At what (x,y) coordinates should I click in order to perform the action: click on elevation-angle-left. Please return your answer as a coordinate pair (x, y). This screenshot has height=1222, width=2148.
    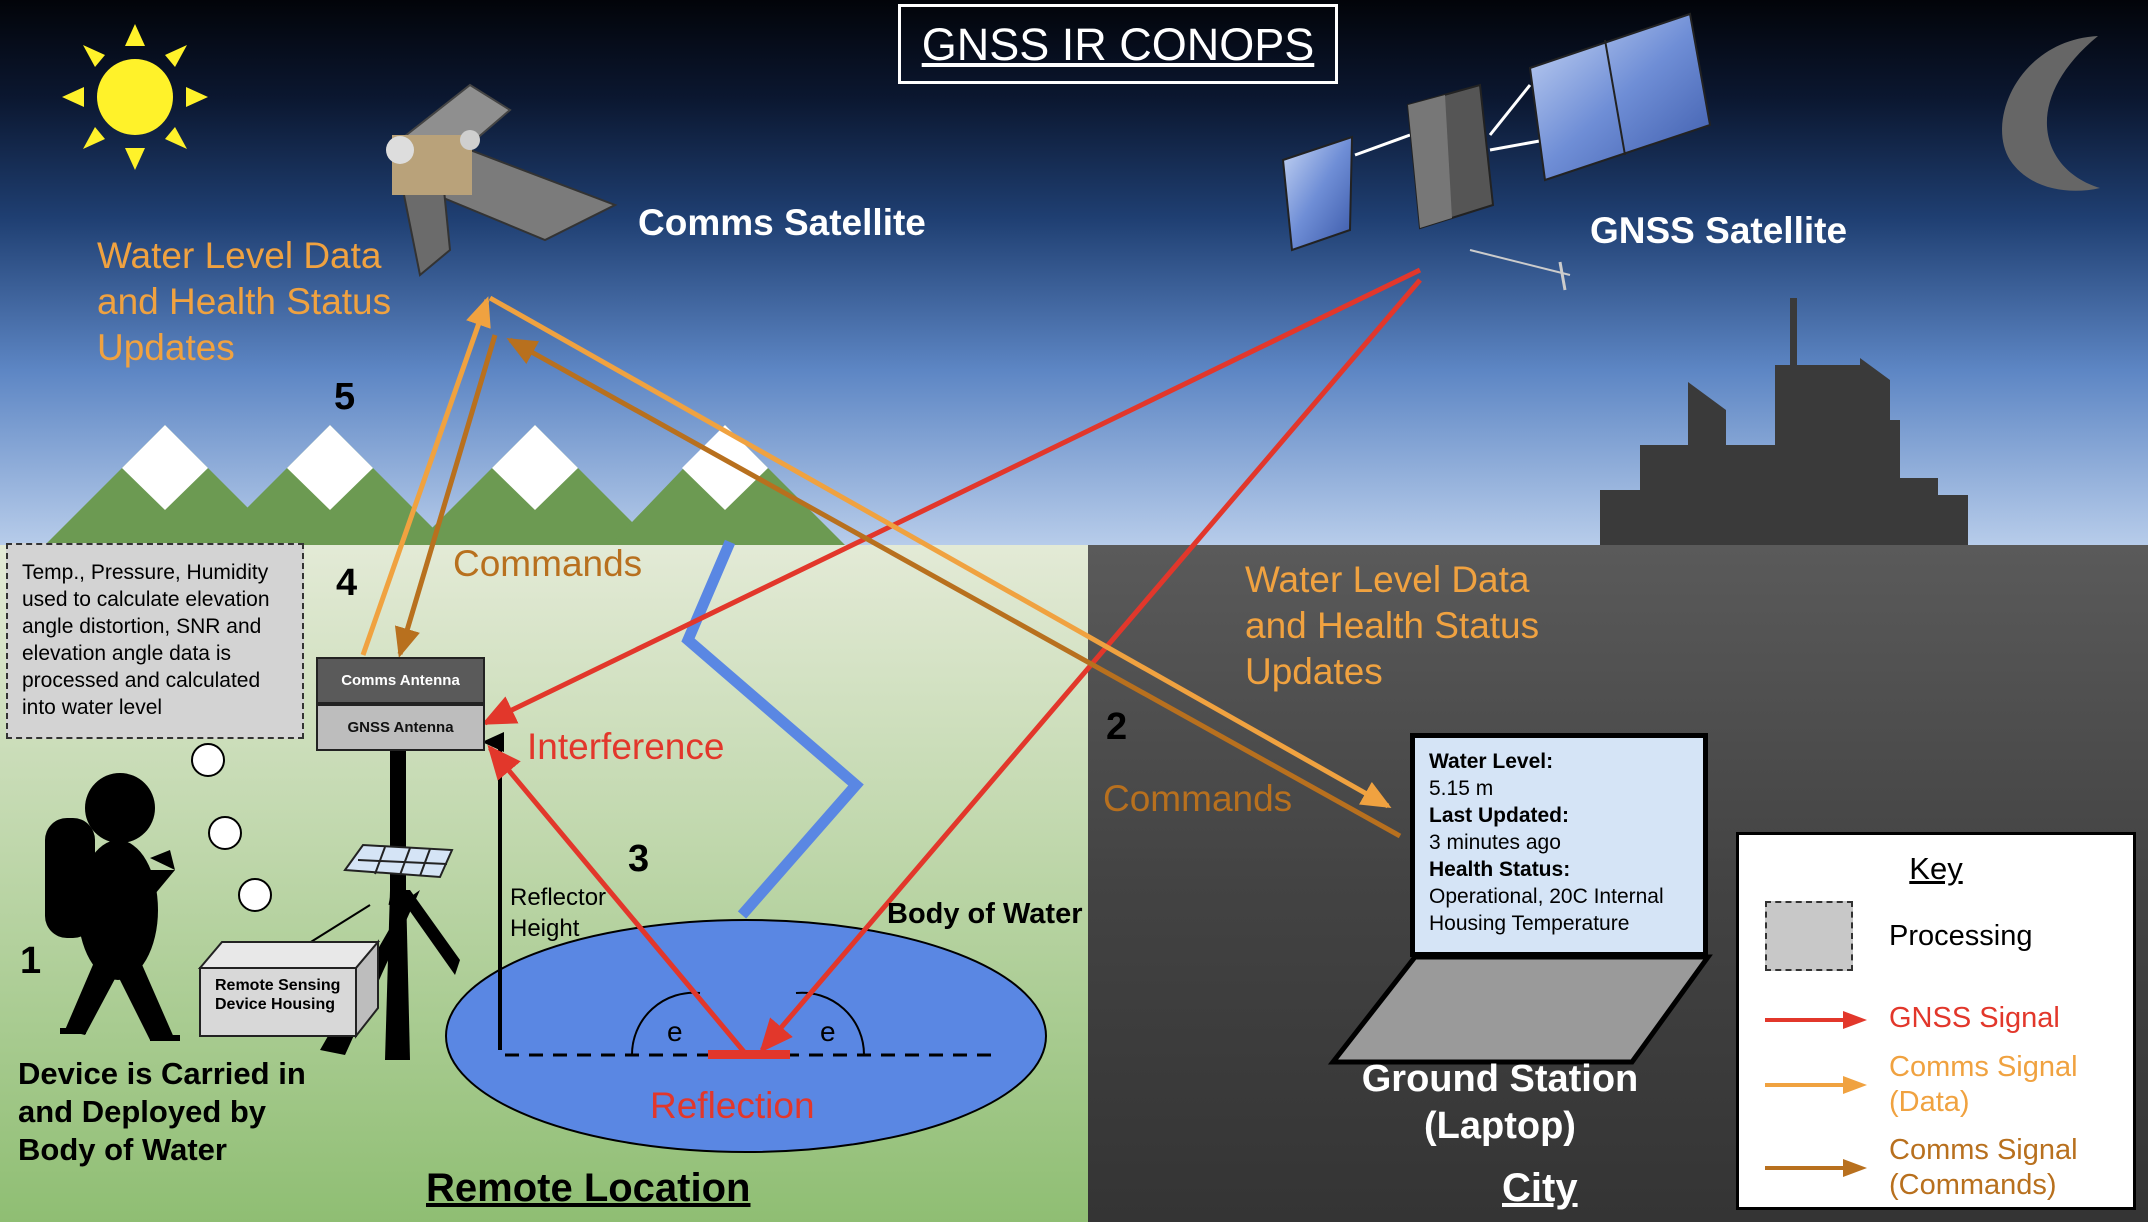
    Looking at the image, I should click on (665, 1023).